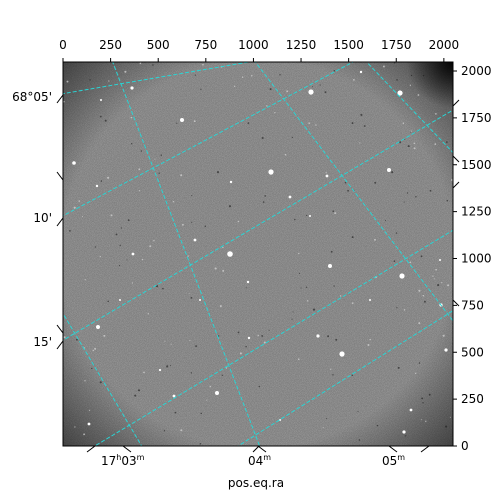 This screenshot has height=500, width=500. What do you see at coordinates (256, 483) in the screenshot?
I see `x-axis-title: pos.eq.ra` at bounding box center [256, 483].